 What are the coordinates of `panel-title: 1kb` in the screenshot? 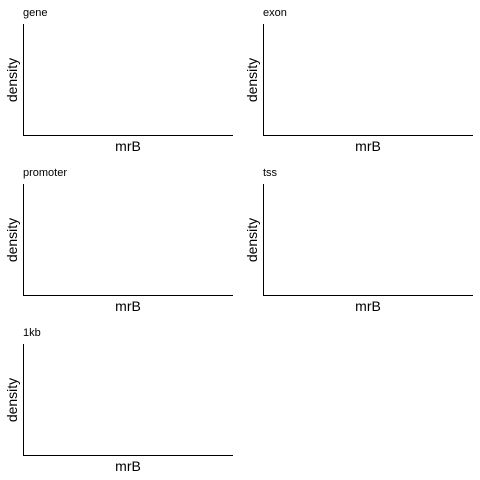 It's located at (32, 333).